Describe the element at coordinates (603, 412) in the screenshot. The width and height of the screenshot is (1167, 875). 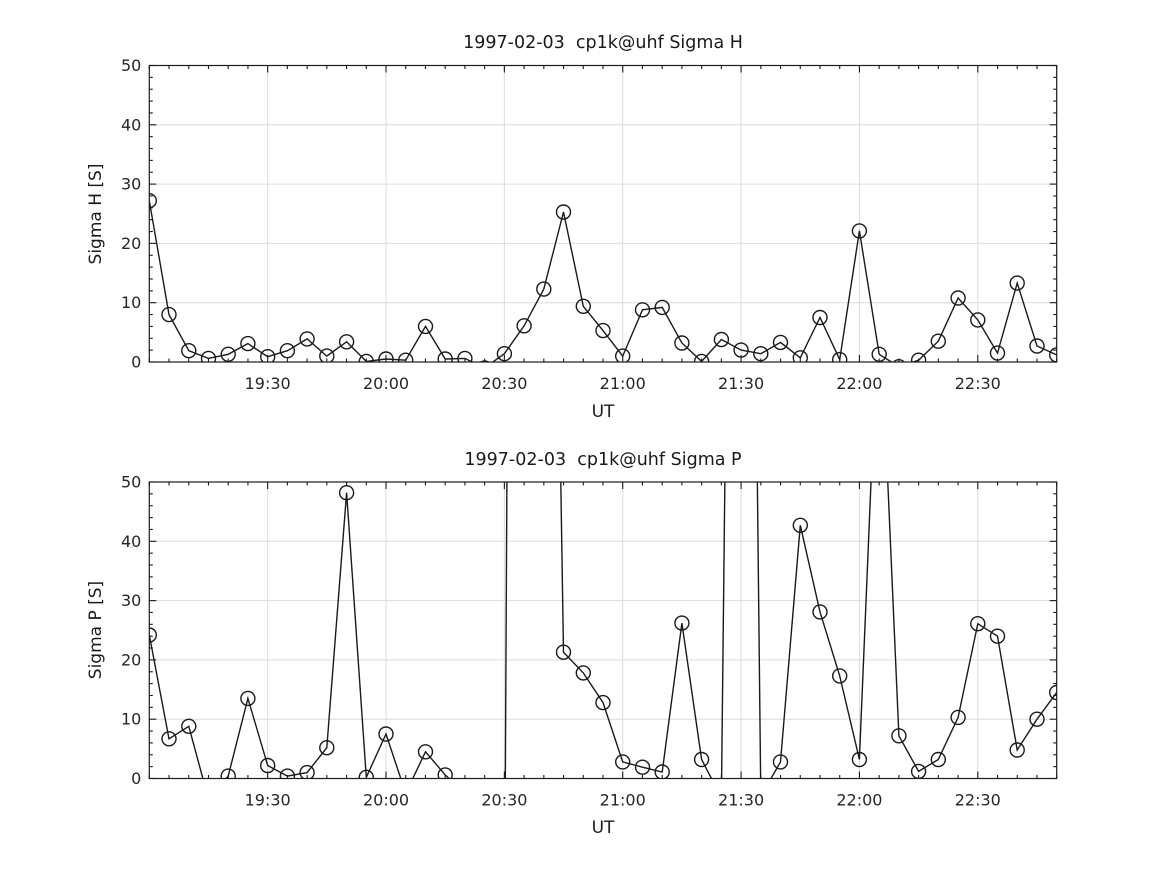
I see `sigma-h-xlabel: UT` at that location.